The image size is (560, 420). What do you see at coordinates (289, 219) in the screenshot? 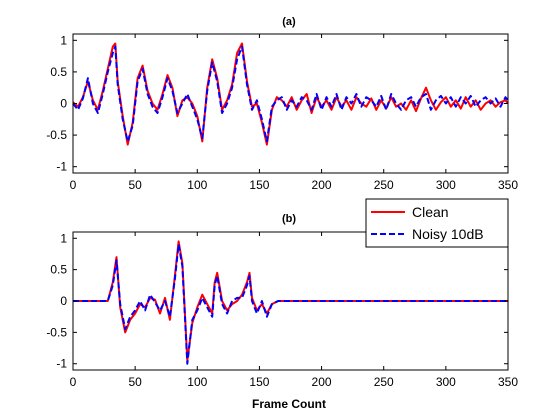
I see `panel-b-title: (b)` at bounding box center [289, 219].